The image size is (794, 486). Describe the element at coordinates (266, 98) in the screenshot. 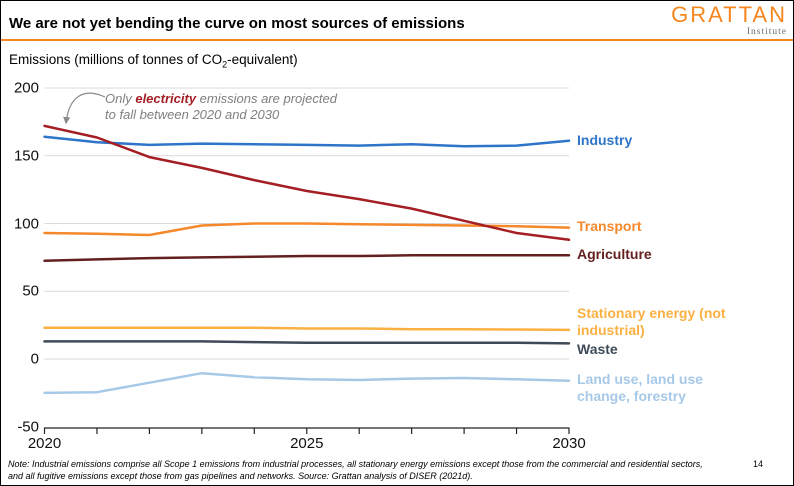

I see `annotation-post: emissions are projected` at that location.